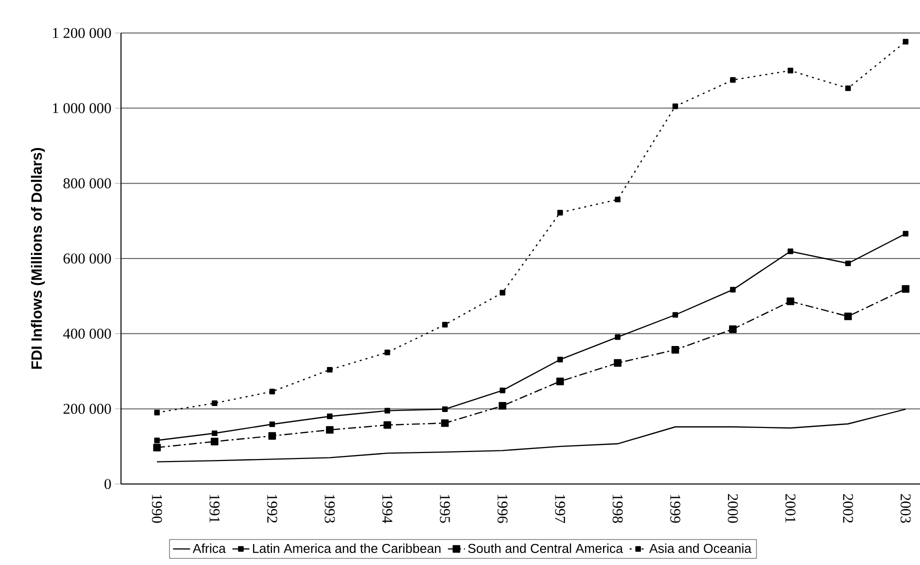 This screenshot has height=565, width=920. I want to click on x-tick-label: 2002, so click(848, 508).